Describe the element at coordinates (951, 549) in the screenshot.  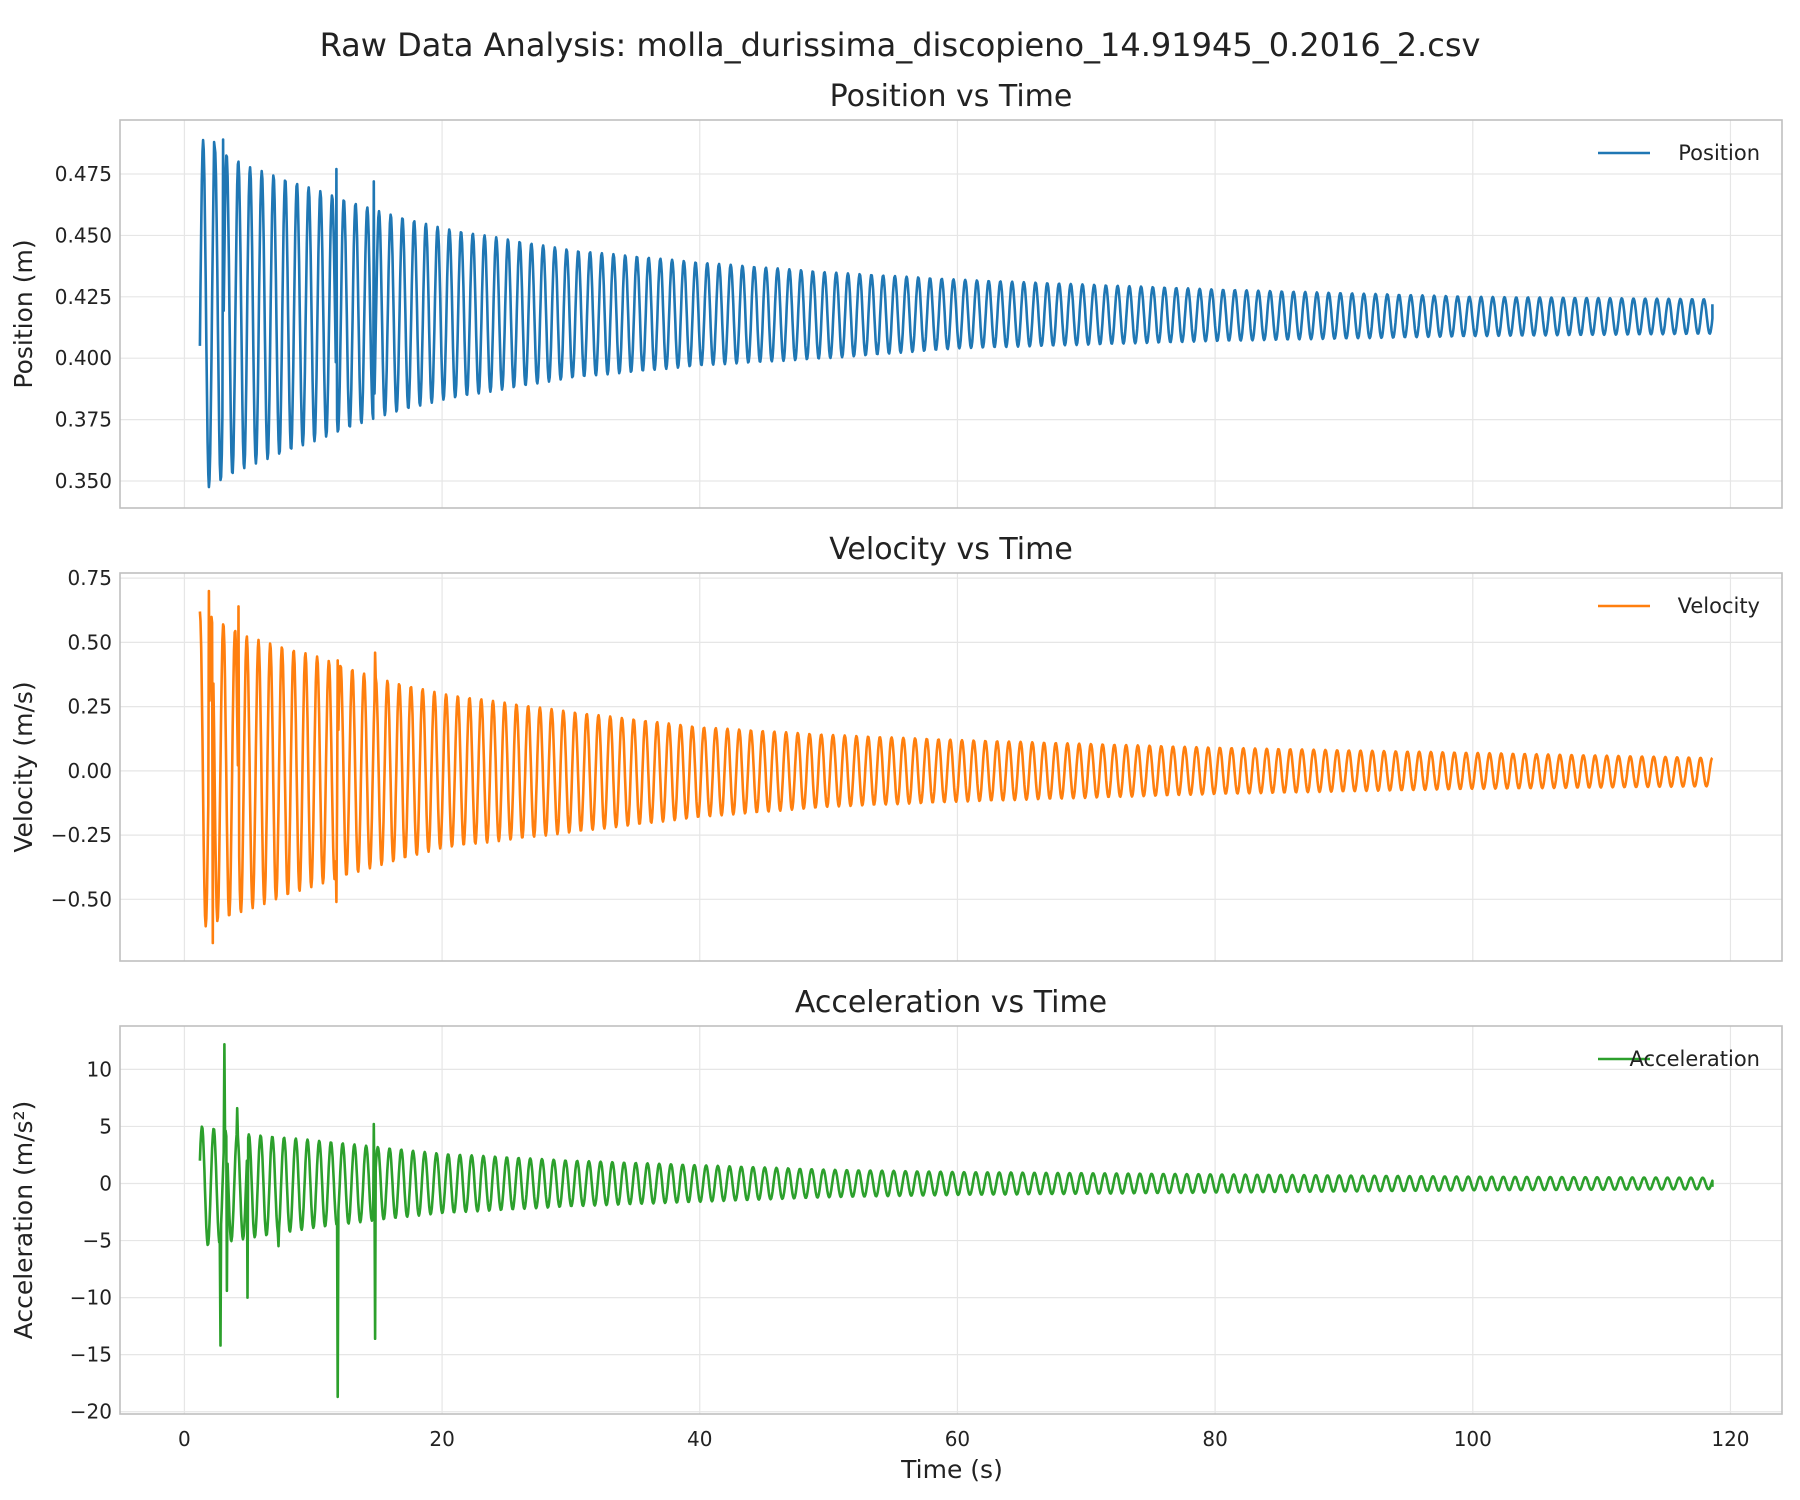
I see `velocity-panel-title: Velocity vs Time` at that location.